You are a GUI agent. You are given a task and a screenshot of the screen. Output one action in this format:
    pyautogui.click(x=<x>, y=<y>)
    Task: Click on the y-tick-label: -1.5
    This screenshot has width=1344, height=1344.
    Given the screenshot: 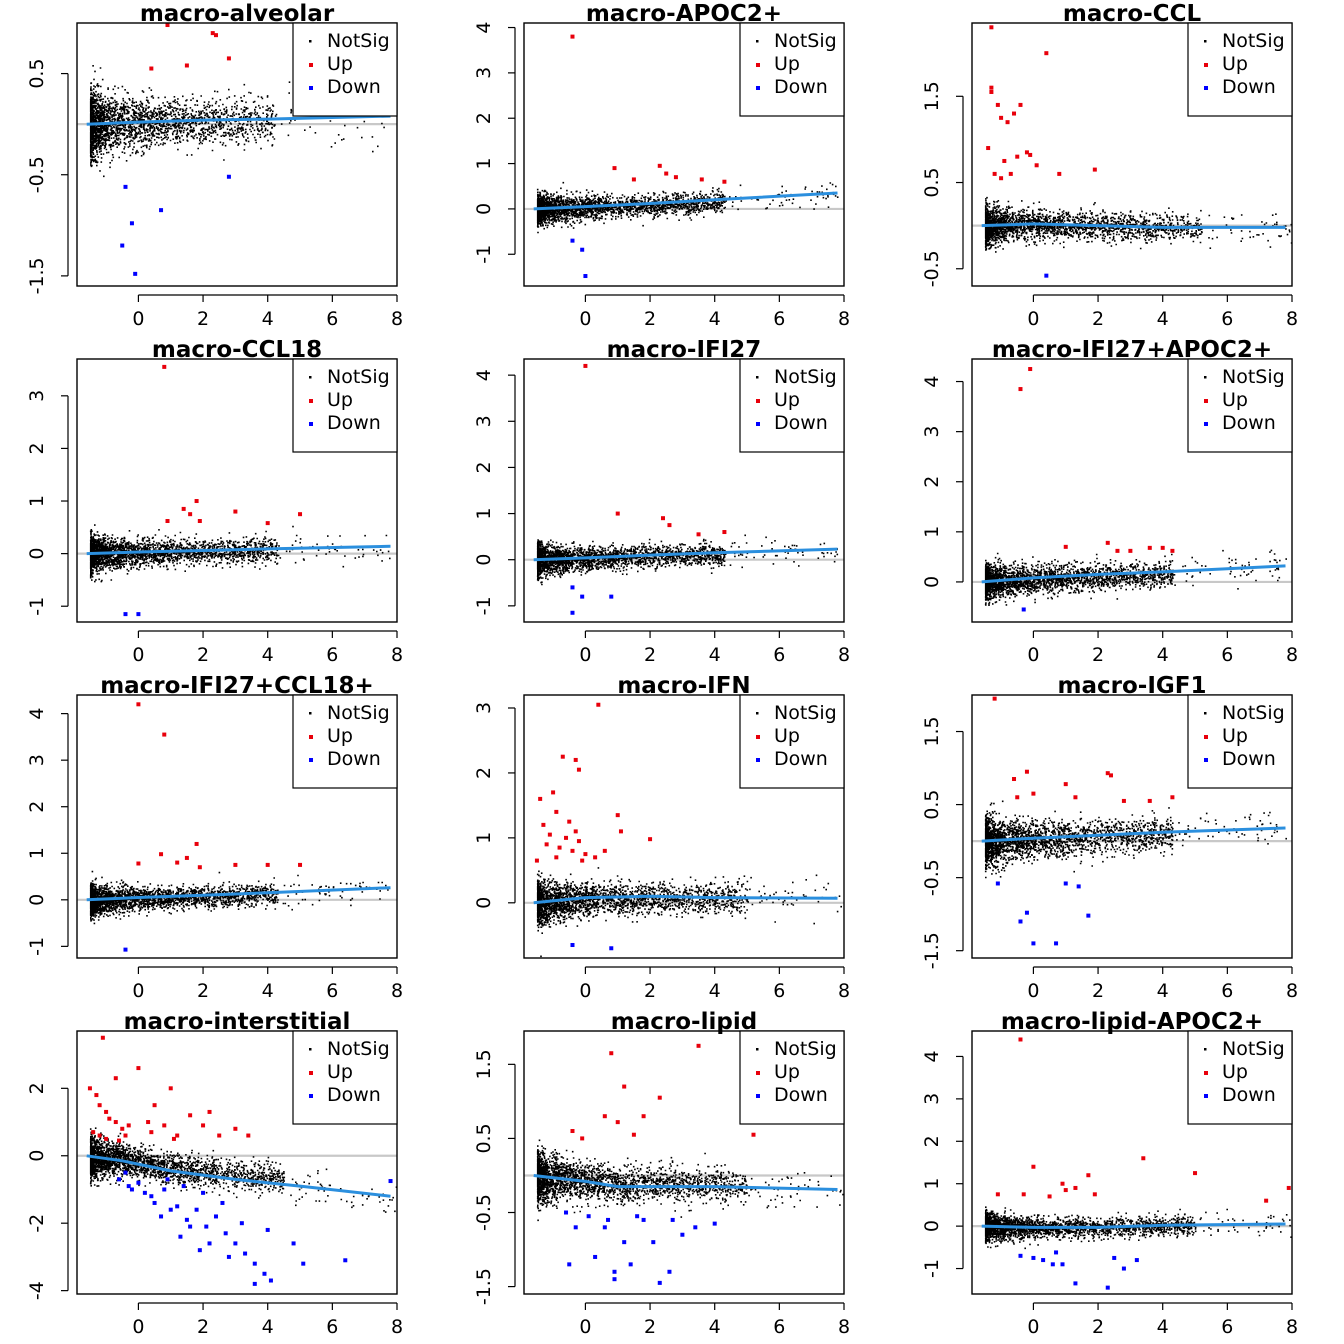 What is the action you would take?
    pyautogui.click(x=37, y=275)
    